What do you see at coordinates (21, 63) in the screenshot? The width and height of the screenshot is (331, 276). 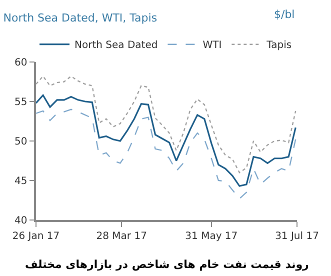 I see `y-tick-label: 60` at bounding box center [21, 63].